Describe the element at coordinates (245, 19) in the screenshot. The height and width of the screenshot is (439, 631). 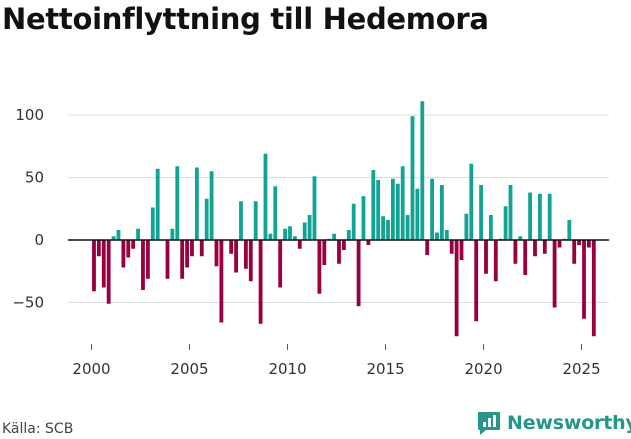
I see `chart-title: Nettoinflyttning till Hedemora` at that location.